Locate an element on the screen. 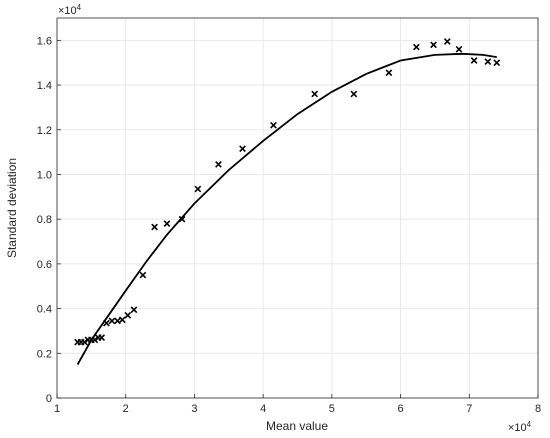  y-exponent-base: ×10 is located at coordinates (67, 11).